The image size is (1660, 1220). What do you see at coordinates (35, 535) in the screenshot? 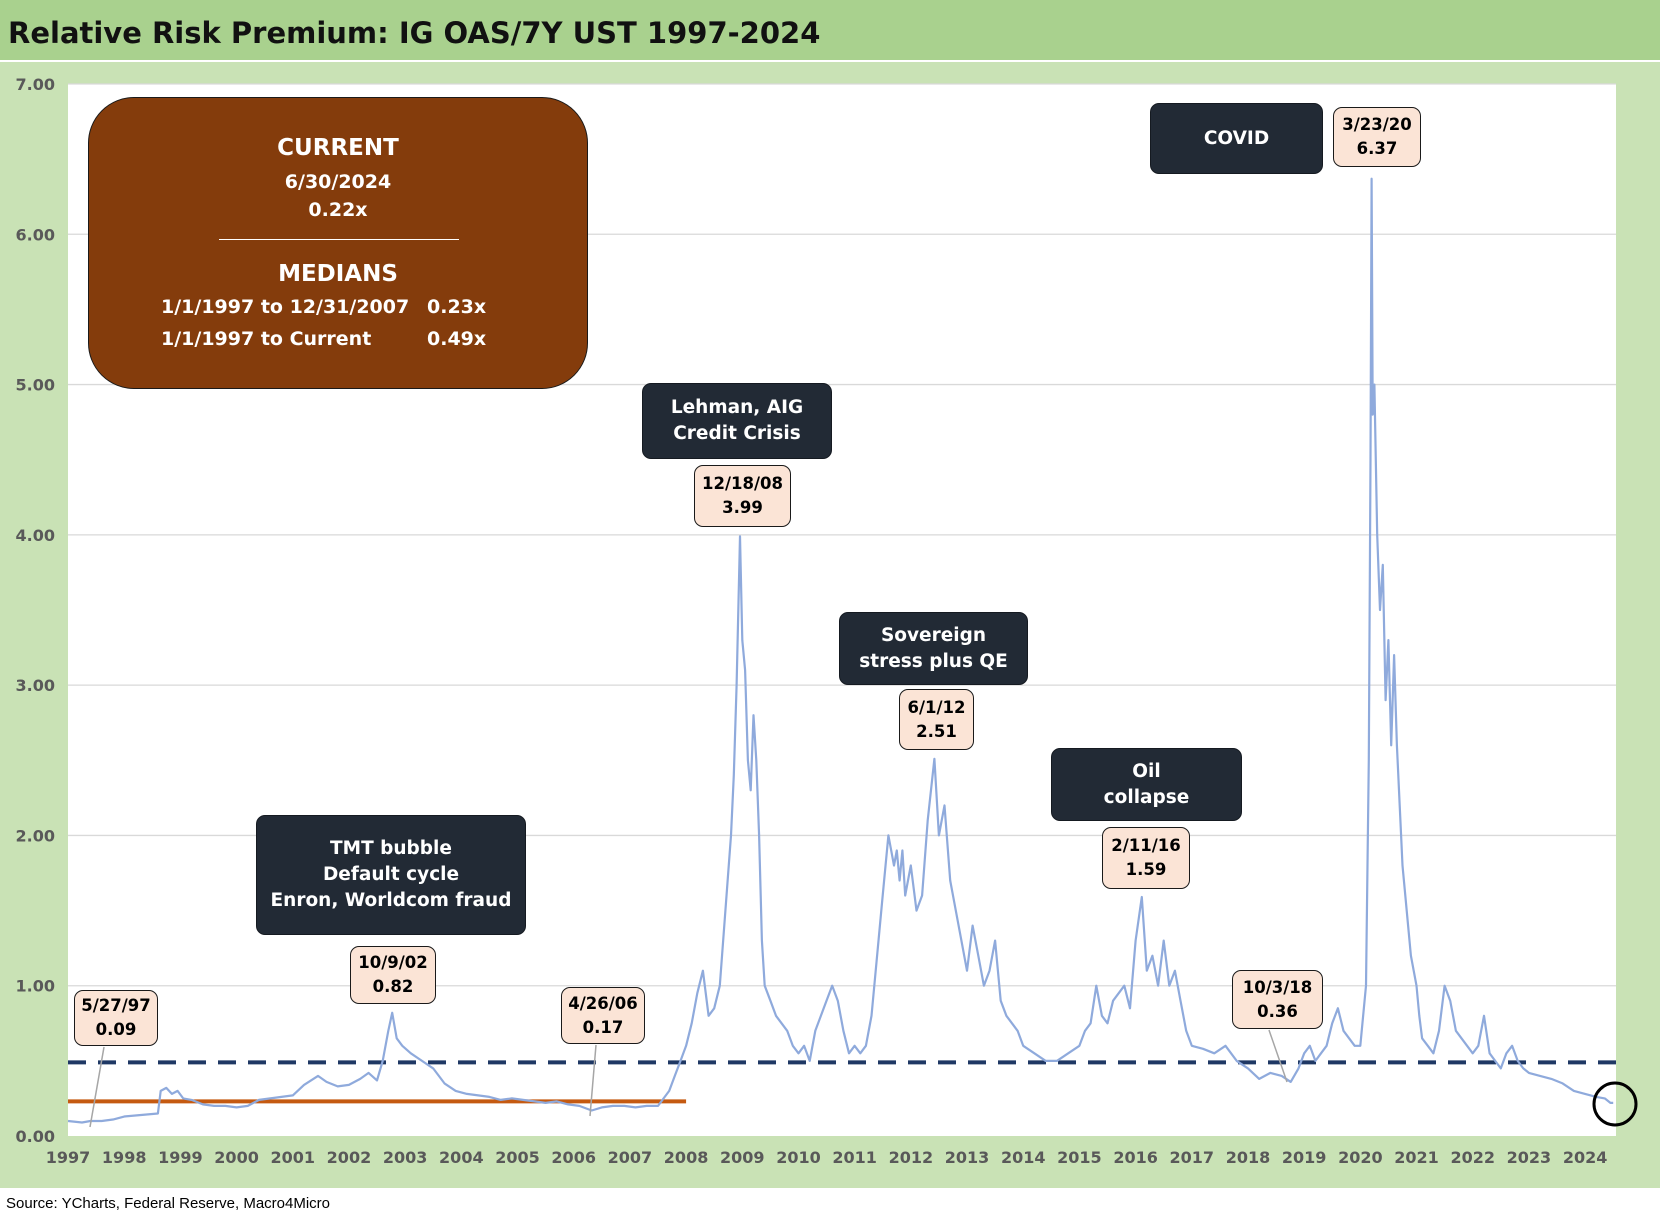
I see `y-tick-label: 4.00` at bounding box center [35, 535].